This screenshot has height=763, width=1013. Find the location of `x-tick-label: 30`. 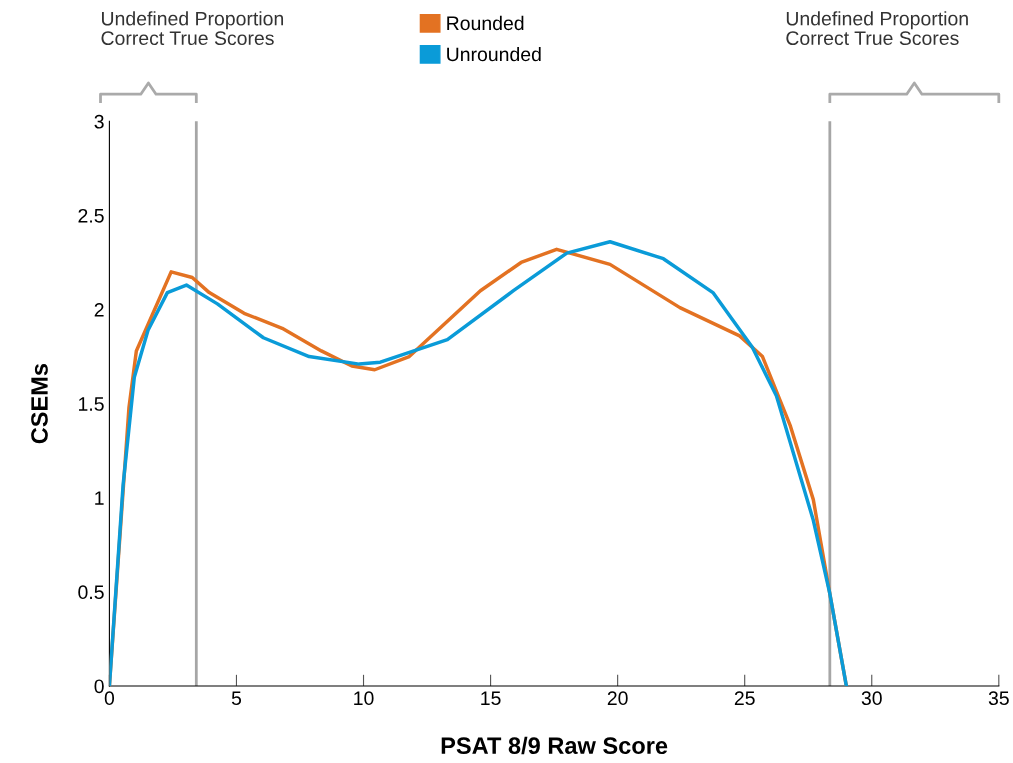

x-tick-label: 30 is located at coordinates (871, 698).